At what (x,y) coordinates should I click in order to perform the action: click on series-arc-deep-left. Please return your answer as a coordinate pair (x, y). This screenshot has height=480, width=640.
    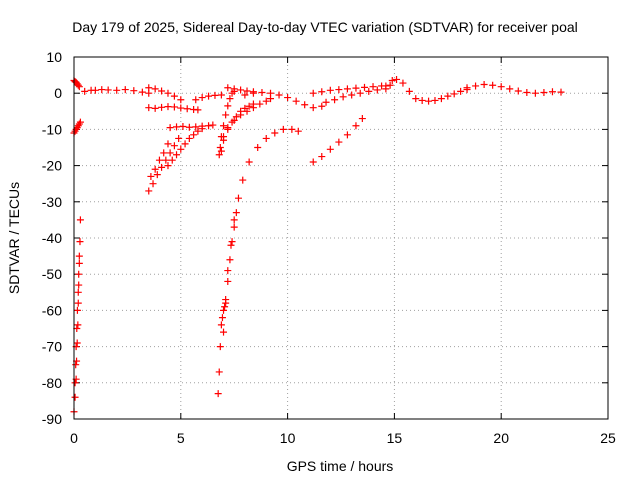
    Looking at the image, I should click on (77, 316).